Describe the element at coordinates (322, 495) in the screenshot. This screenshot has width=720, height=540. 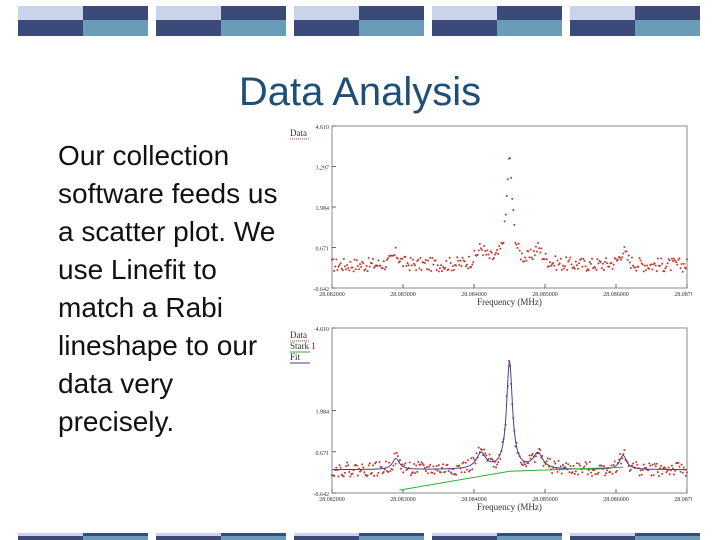
I see `y-tick-label: -0.642` at that location.